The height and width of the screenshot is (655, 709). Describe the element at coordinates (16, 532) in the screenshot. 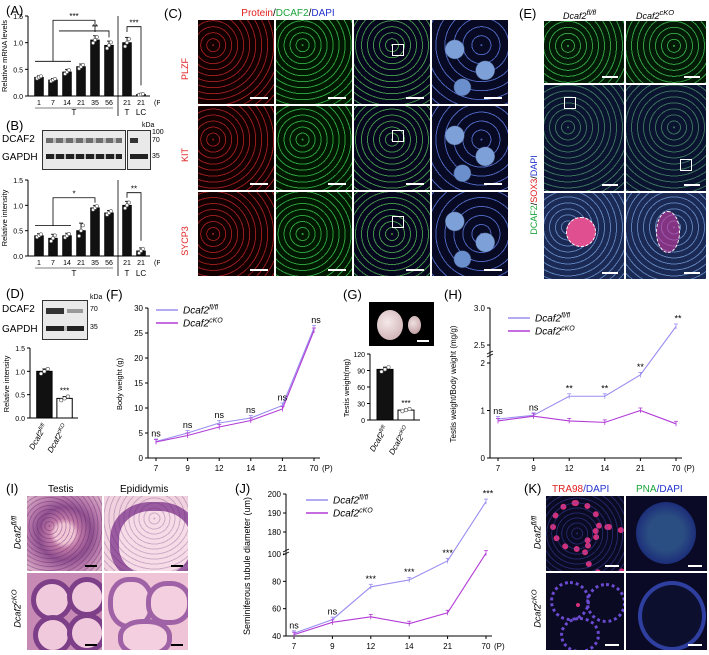

I see `panel-i-row-fl: Dcaf2fl/fl` at that location.